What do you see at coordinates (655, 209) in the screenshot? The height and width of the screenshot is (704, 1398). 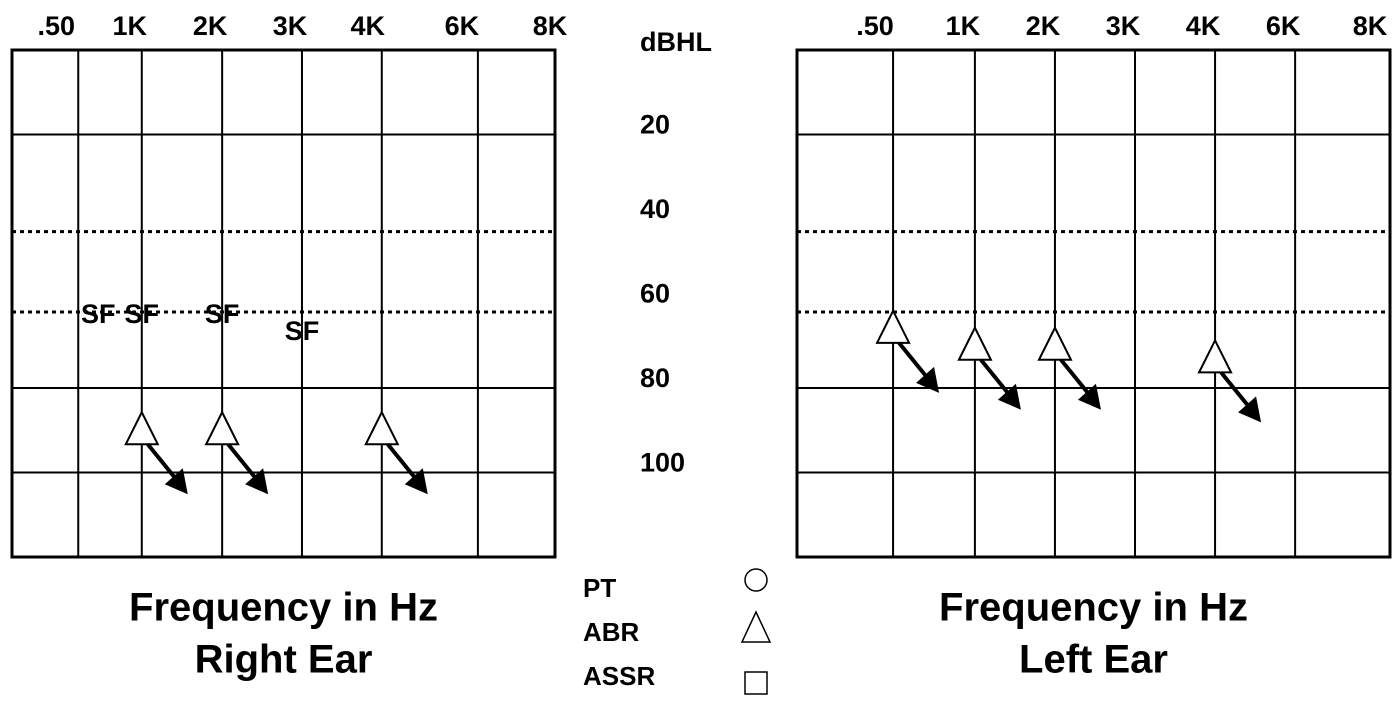 I see `y-tick-label: 40` at bounding box center [655, 209].